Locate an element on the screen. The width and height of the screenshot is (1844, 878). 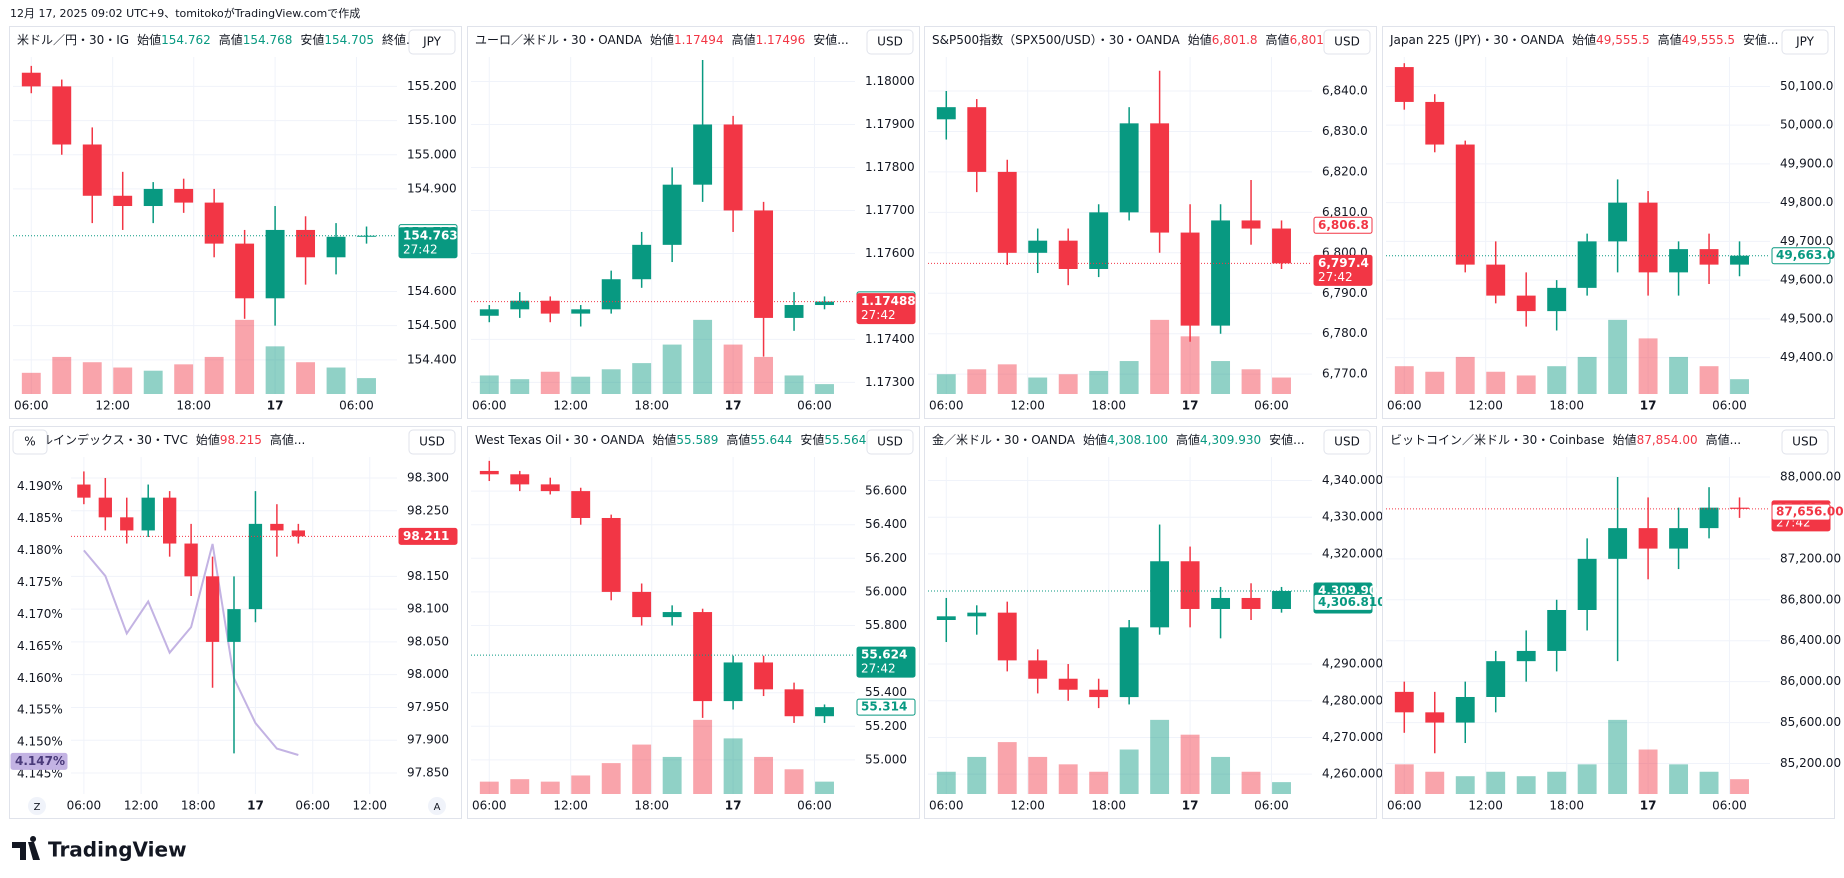
y-tick-label: 56.000 is located at coordinates (886, 591).